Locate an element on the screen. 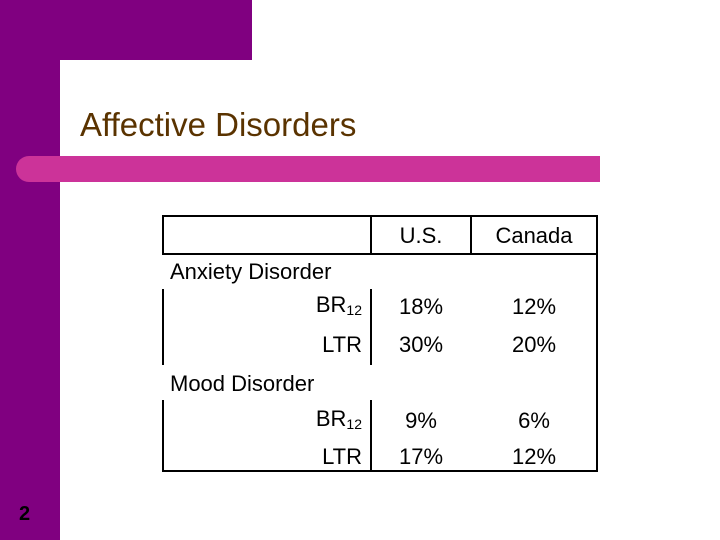  column-header-canada: Canada is located at coordinates (534, 235).